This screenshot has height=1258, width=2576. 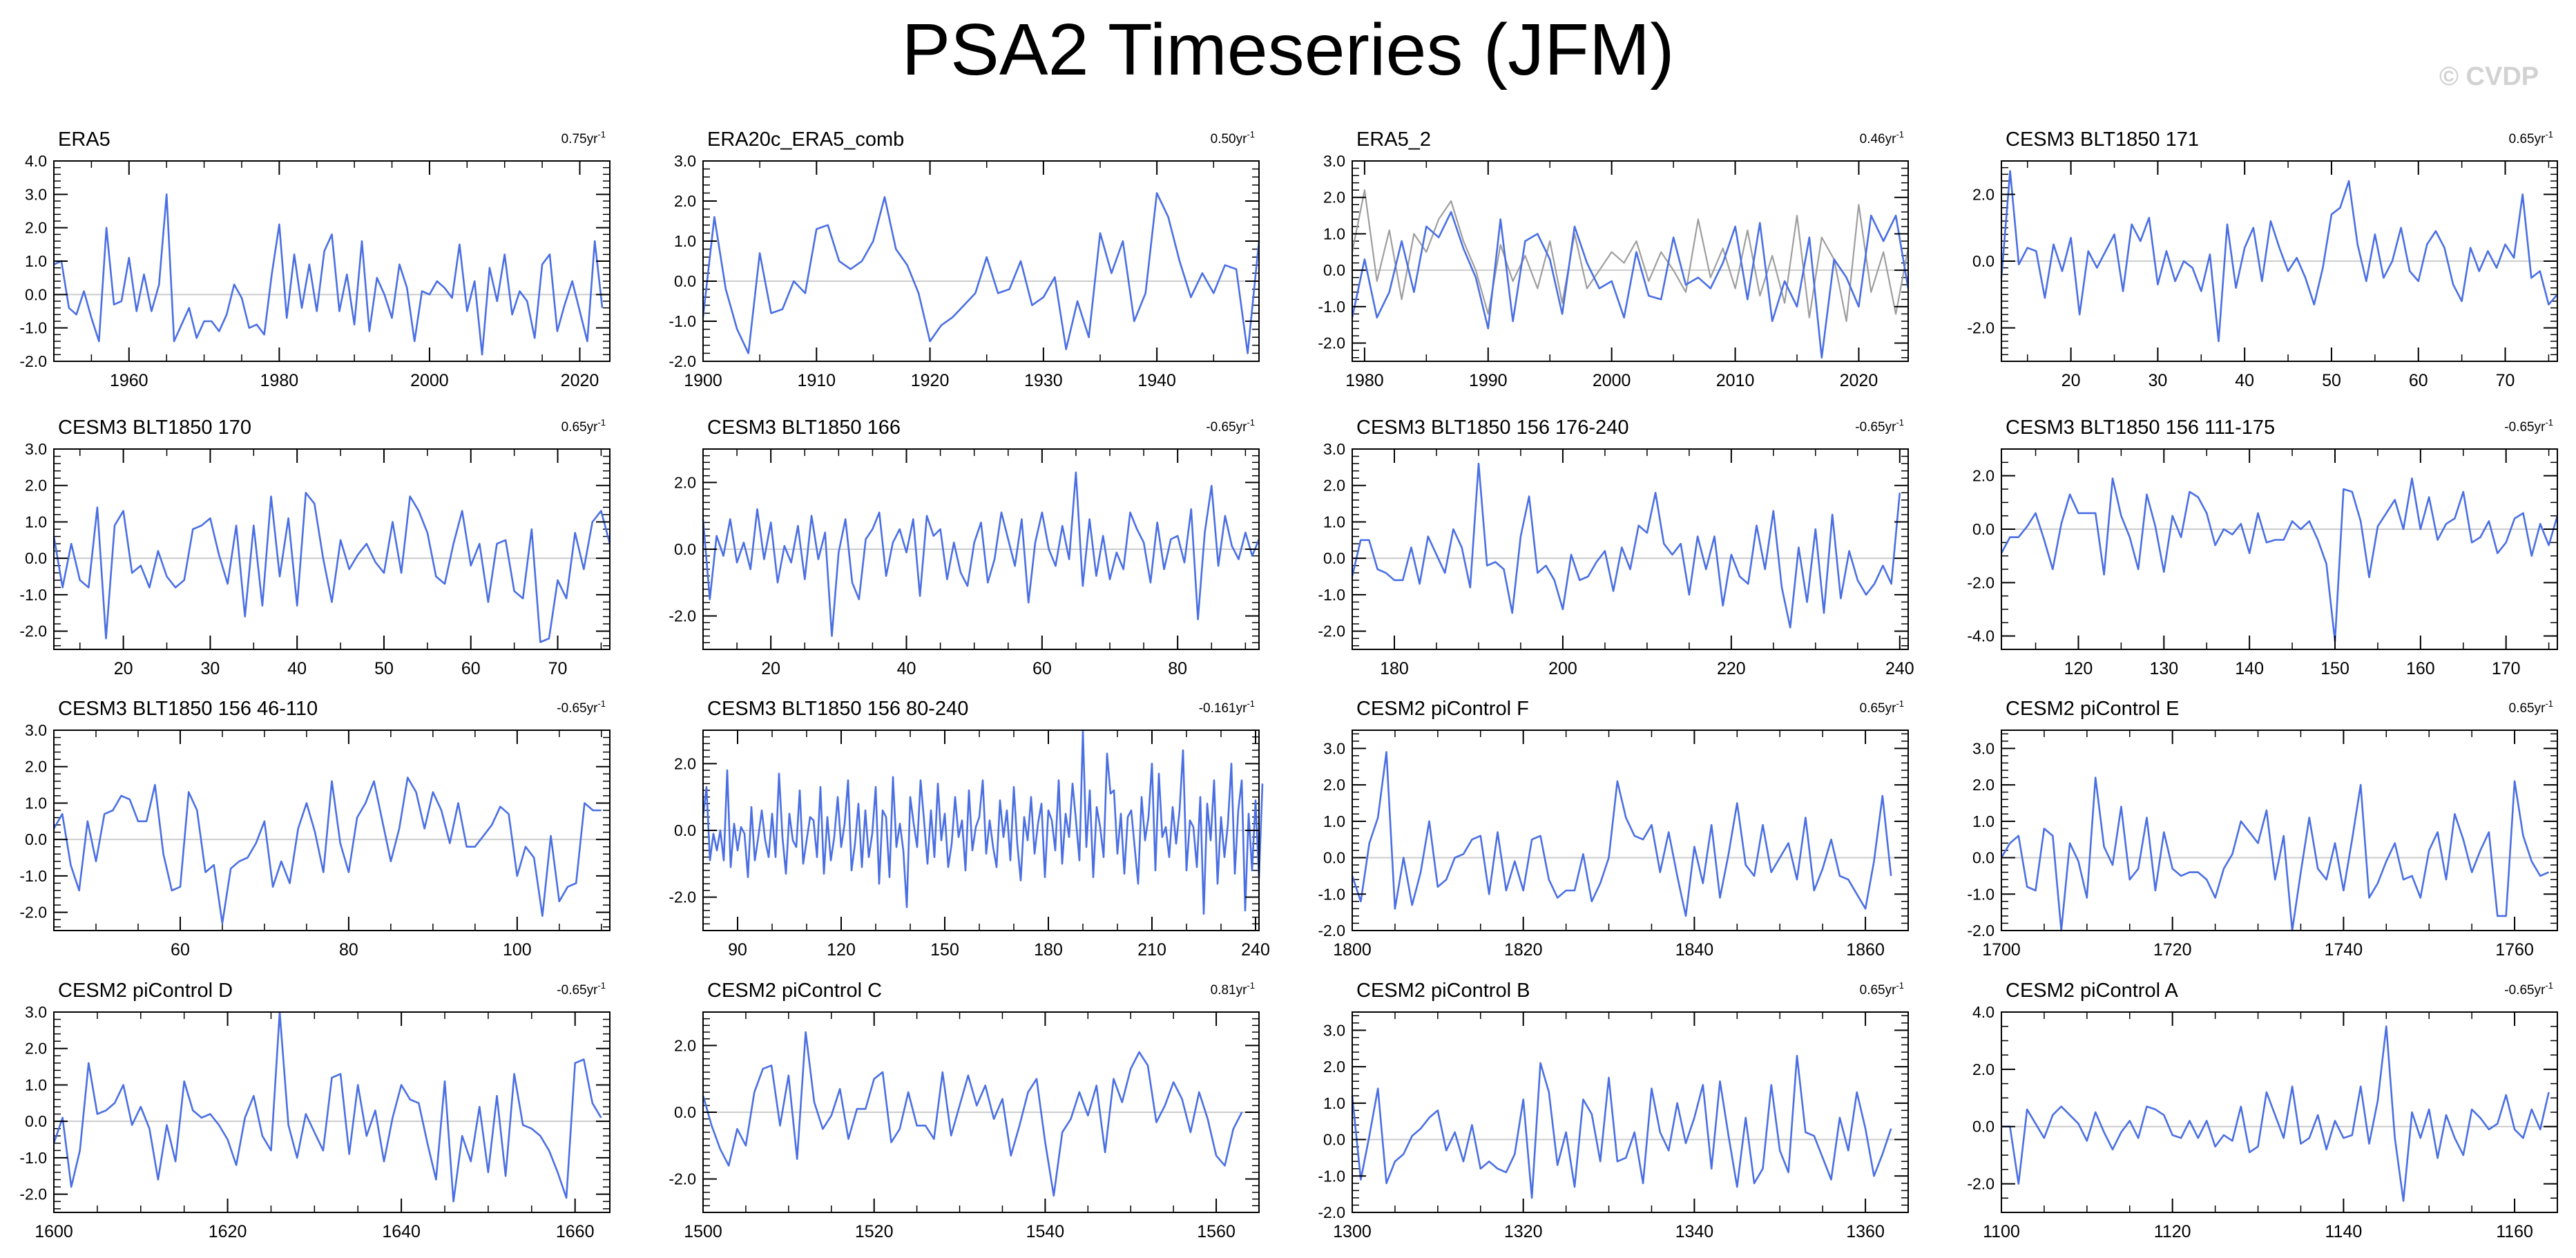 What do you see at coordinates (1694, 950) in the screenshot?
I see `panel-cesm2-picontrol-f-x-tick-label: 1840` at bounding box center [1694, 950].